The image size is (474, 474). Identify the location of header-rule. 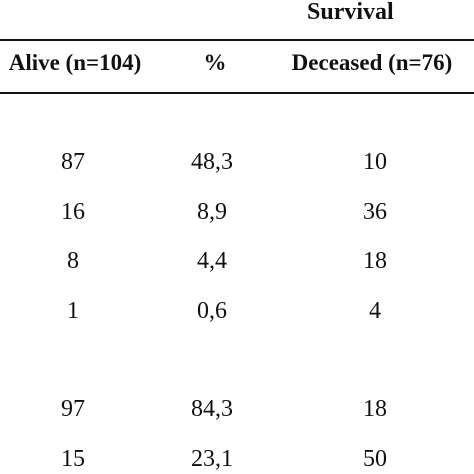
(237, 93).